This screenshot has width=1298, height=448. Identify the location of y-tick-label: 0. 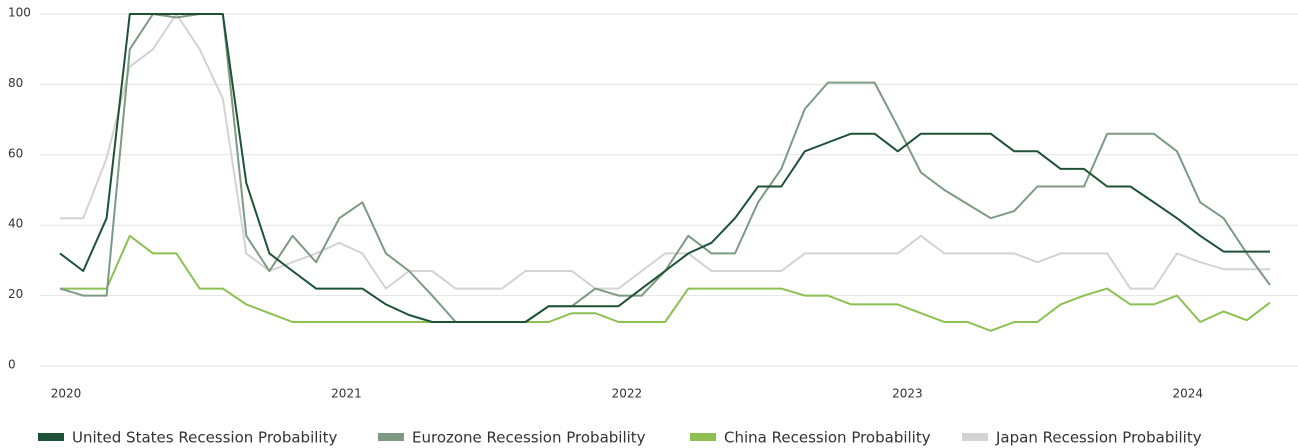
(12, 365).